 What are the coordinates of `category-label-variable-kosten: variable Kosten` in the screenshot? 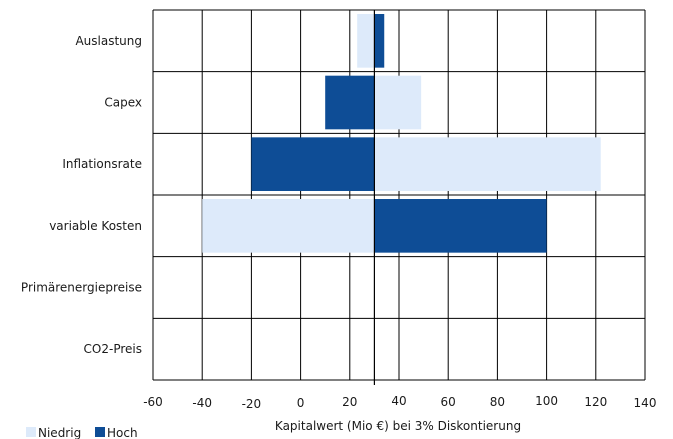 It's located at (95, 226).